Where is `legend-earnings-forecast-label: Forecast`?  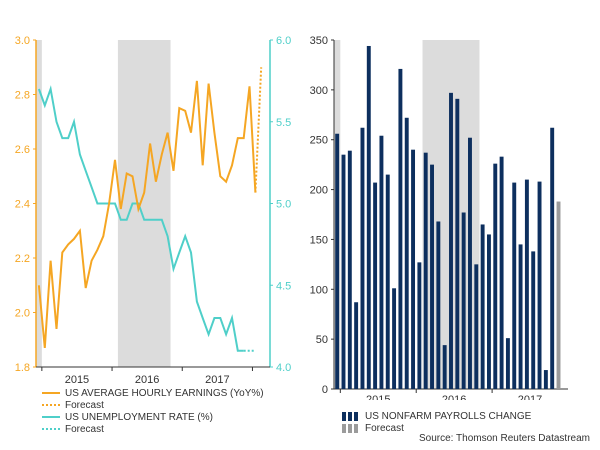 legend-earnings-forecast-label: Forecast is located at coordinates (84, 405).